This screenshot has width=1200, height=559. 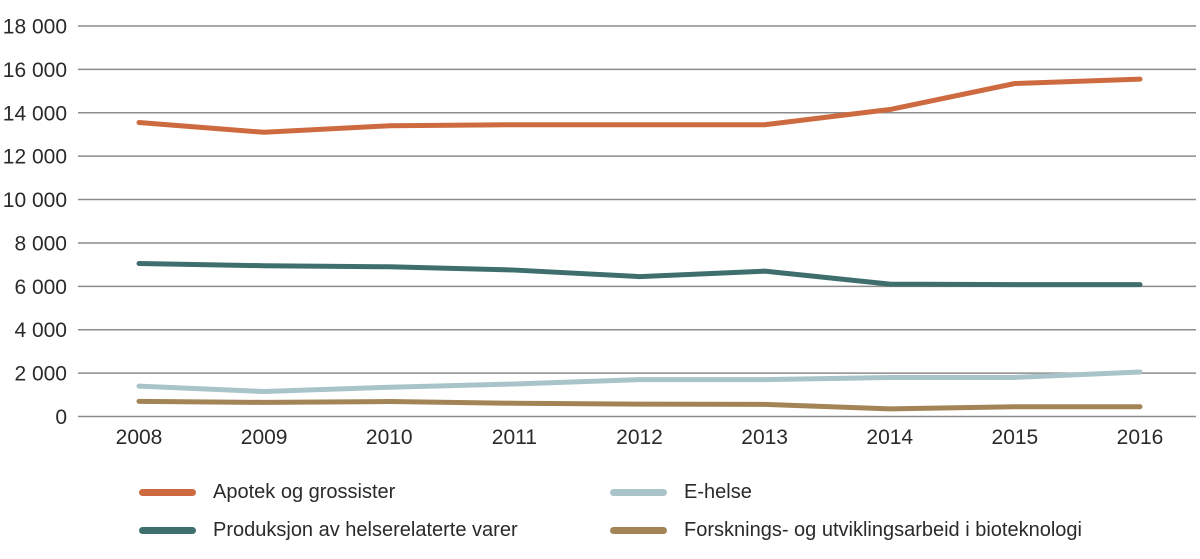 I want to click on y-axis-tick-label: 18 000, so click(x=35, y=27).